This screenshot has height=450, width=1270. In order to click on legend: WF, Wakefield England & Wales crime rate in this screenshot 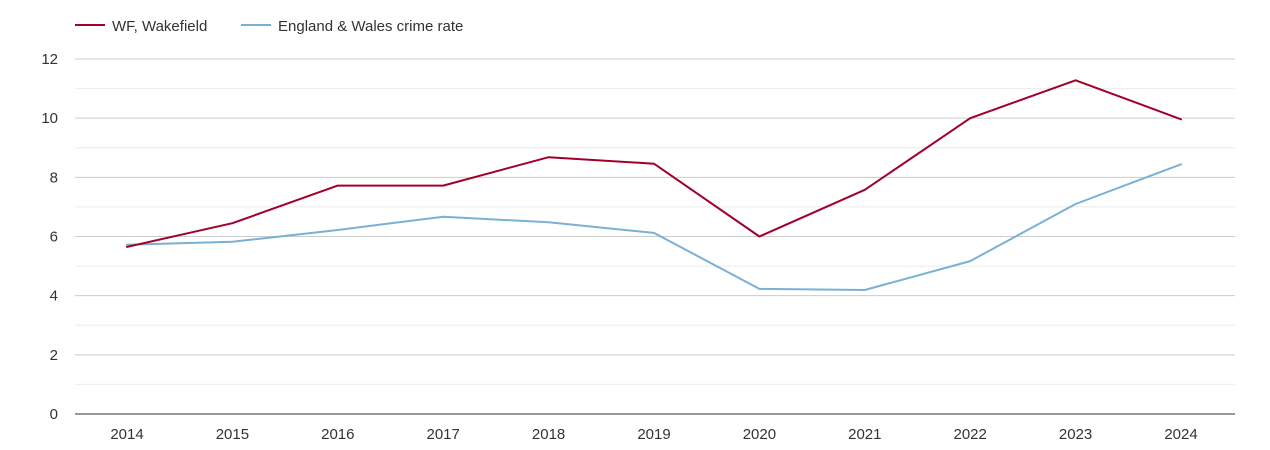, I will do `click(269, 26)`.